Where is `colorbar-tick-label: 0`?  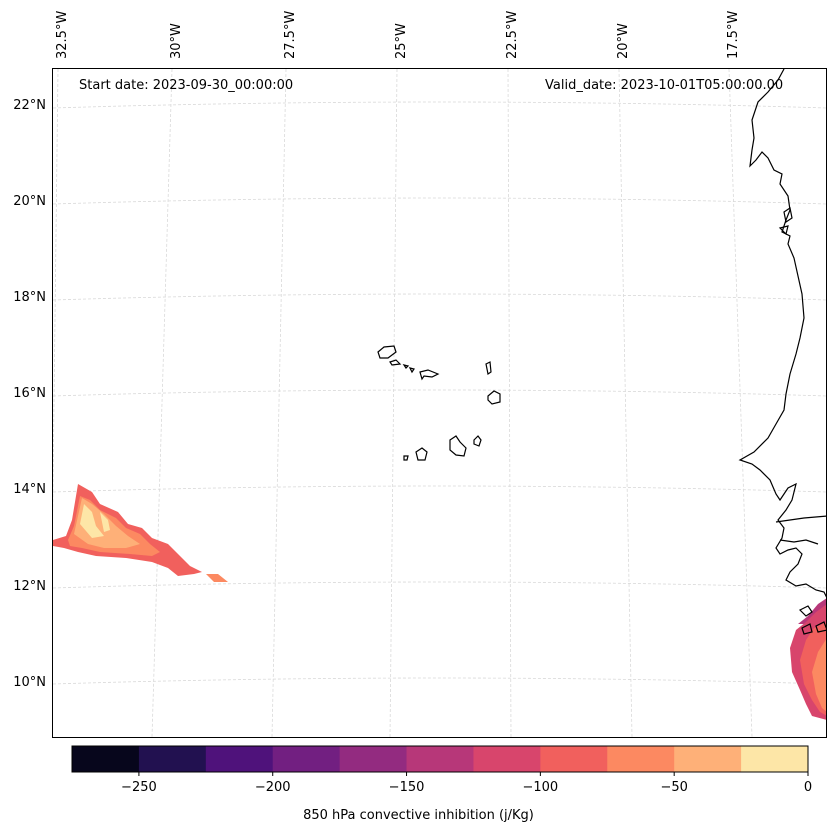 colorbar-tick-label: 0 is located at coordinates (808, 787).